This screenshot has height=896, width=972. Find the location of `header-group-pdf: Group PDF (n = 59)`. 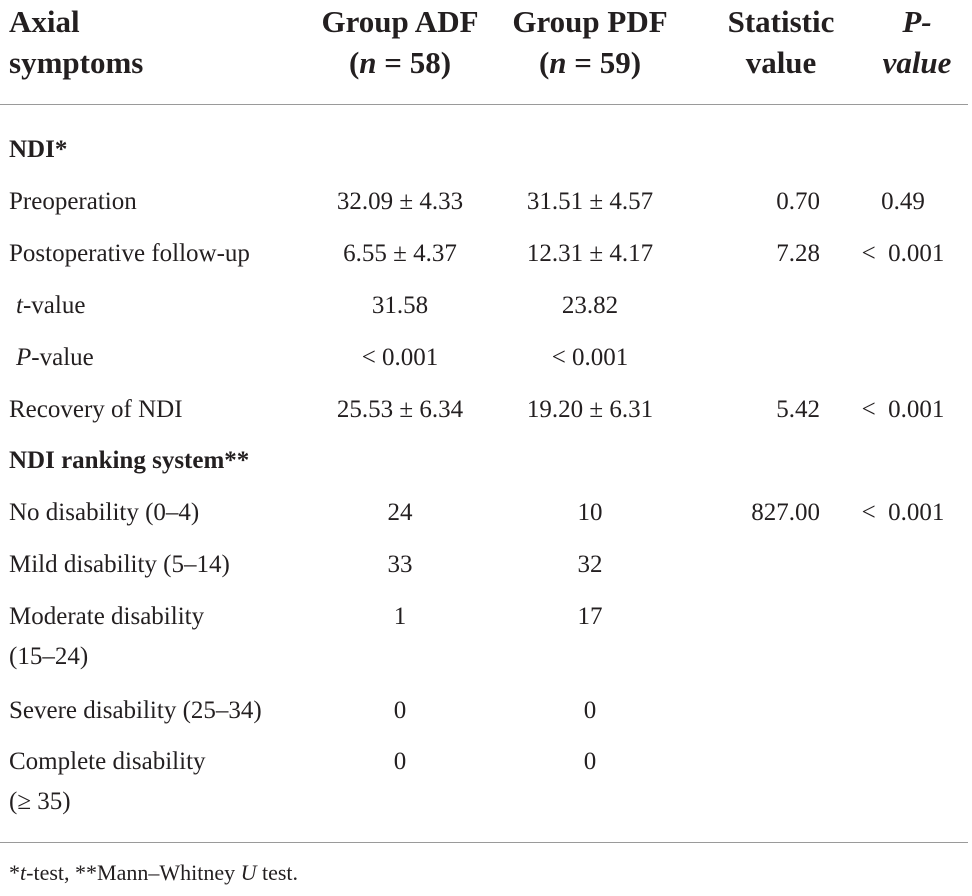

header-group-pdf: Group PDF (n = 59) is located at coordinates (590, 42).